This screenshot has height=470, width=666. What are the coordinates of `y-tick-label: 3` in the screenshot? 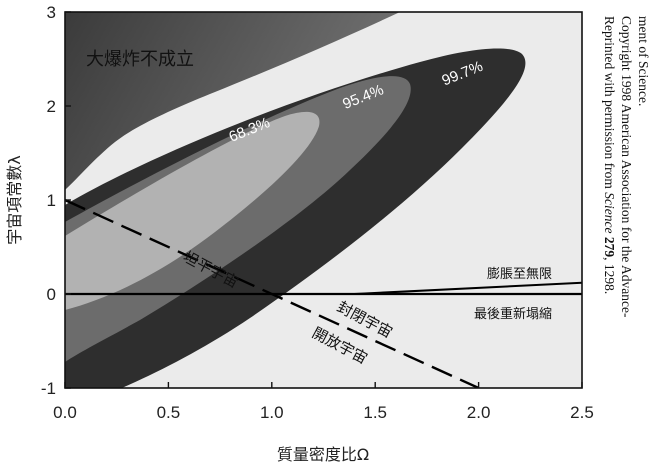 It's located at (51, 12).